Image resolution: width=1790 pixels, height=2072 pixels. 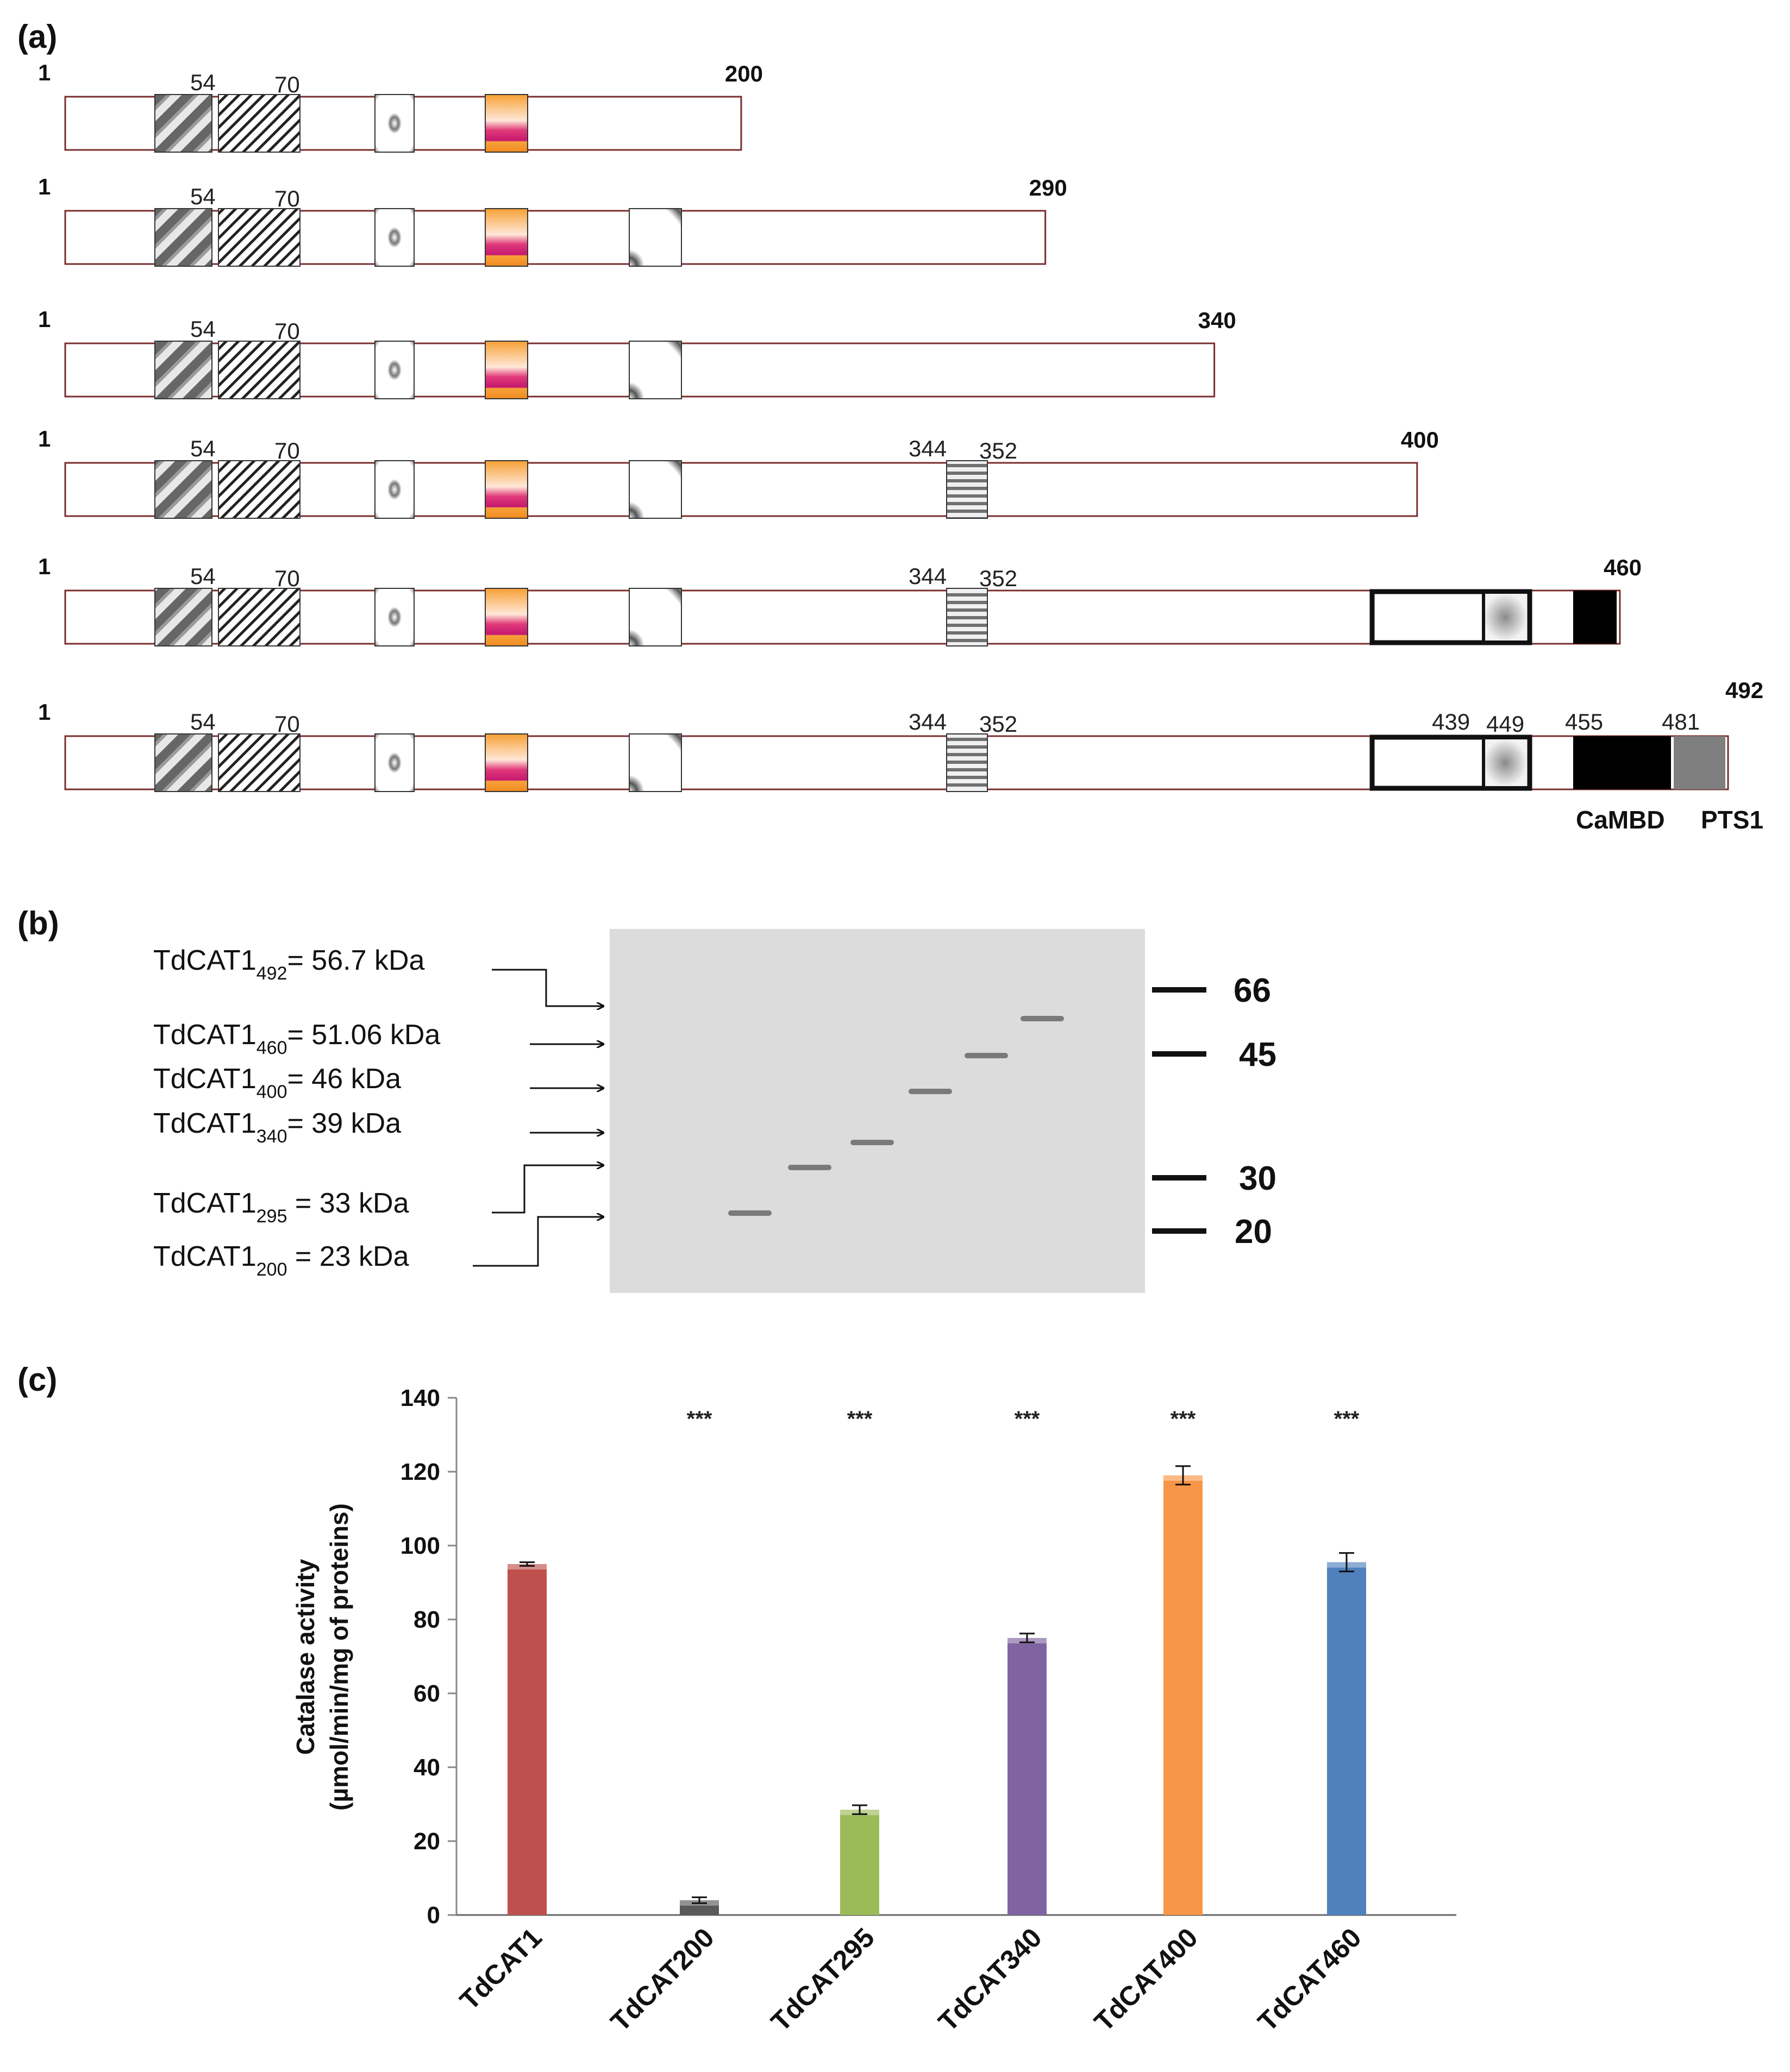 I want to click on gel-size-label: TdCAT1200 = 23 kDa, so click(x=281, y=1260).